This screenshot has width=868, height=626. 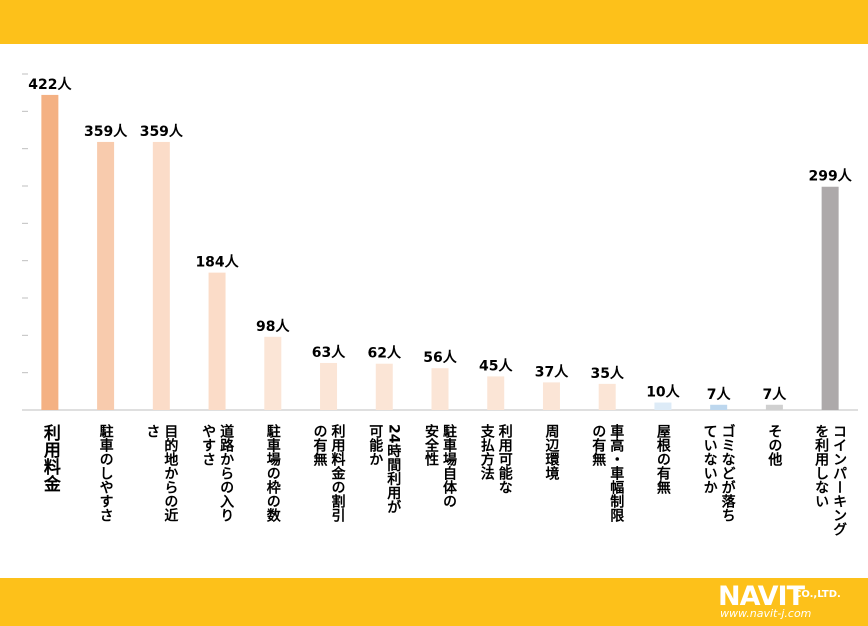 I want to click on category-label: 支払方法, so click(x=487, y=452).